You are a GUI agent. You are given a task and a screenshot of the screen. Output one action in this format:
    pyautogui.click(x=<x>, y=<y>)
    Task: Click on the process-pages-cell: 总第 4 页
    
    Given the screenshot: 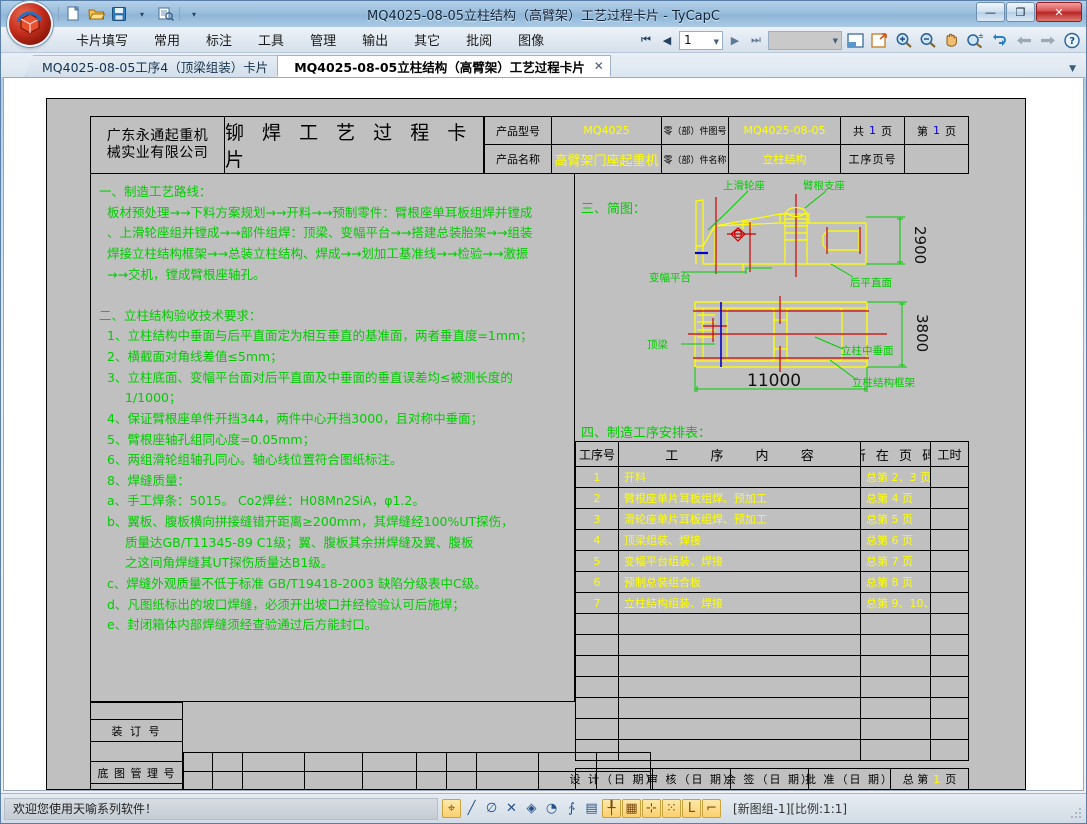 What is the action you would take?
    pyautogui.click(x=896, y=498)
    